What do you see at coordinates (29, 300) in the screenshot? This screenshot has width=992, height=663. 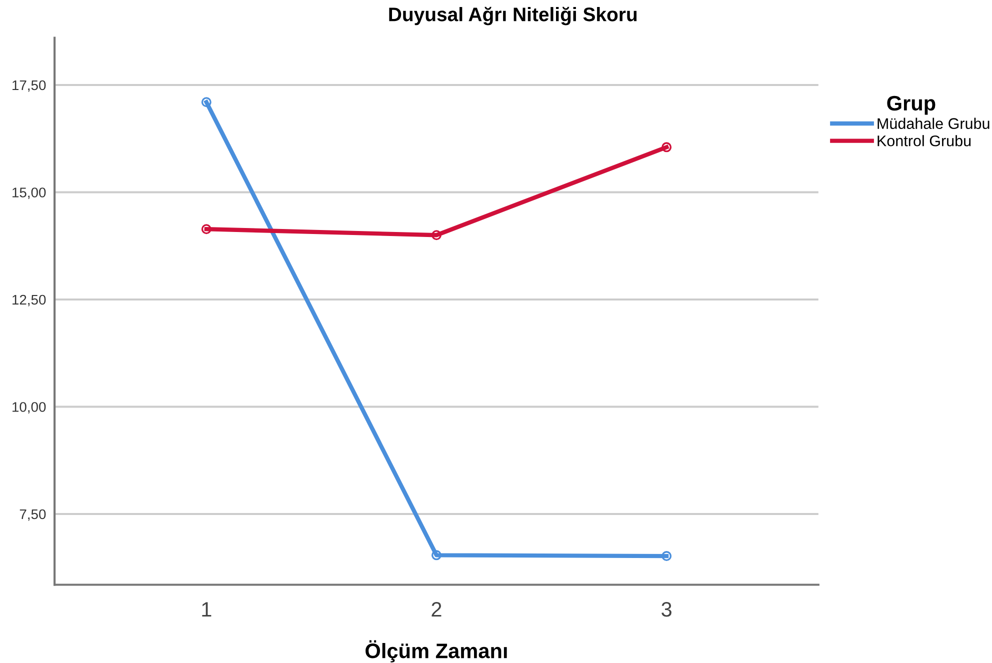 I see `y-tick-label: 12,50` at bounding box center [29, 300].